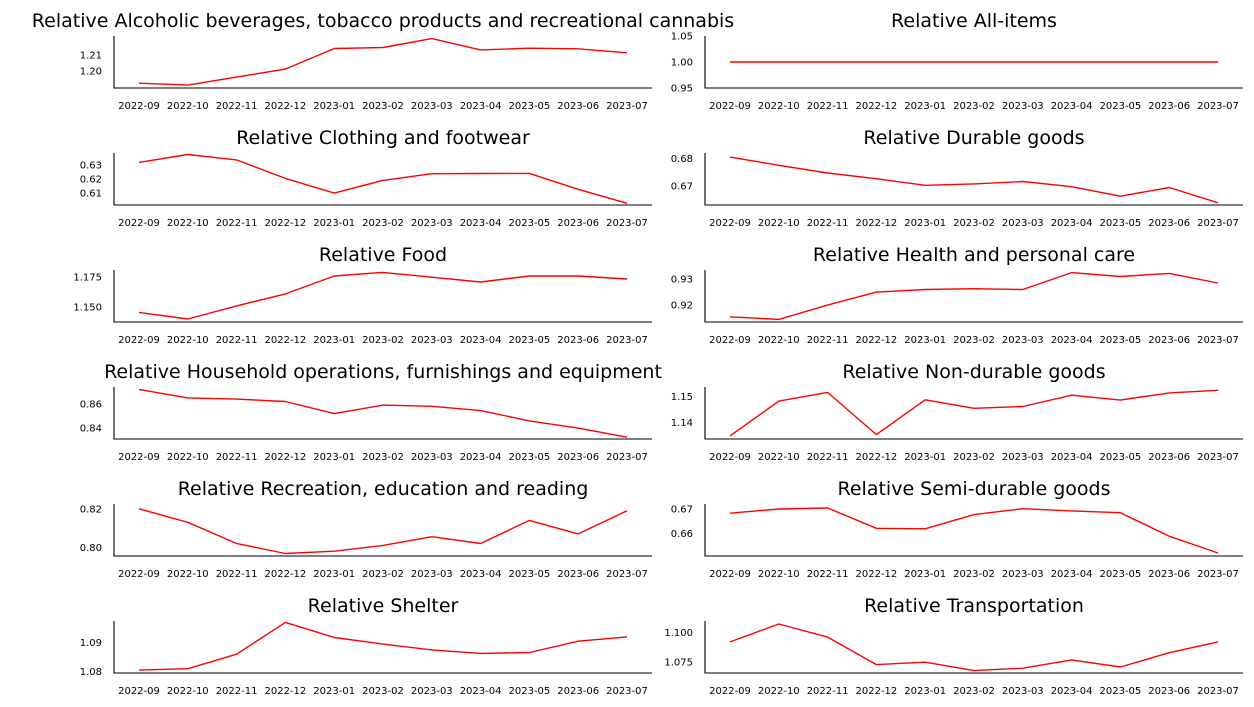 This screenshot has width=1254, height=707. I want to click on y-tick-label: 0.68, so click(682, 159).